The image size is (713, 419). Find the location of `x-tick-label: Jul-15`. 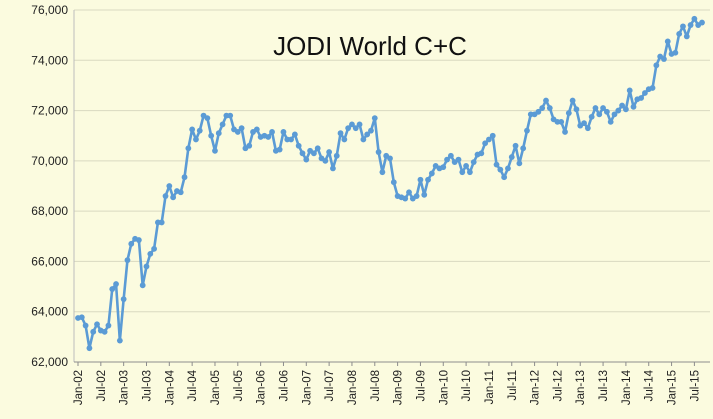

x-tick-label: Jul-15 is located at coordinates (695, 385).